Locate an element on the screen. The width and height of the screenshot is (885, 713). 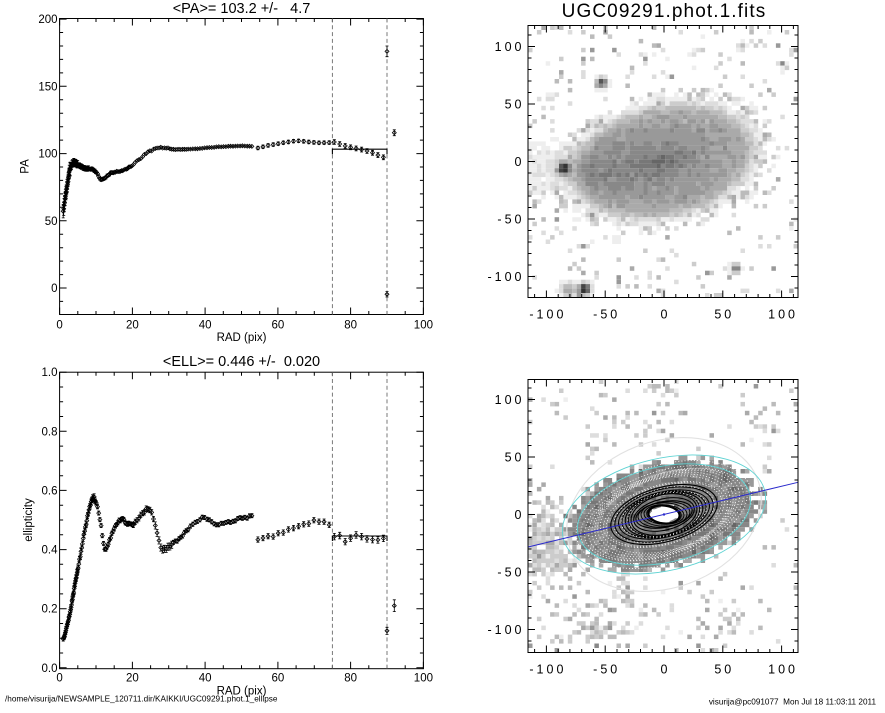
svg-text: <PA>= 103.2 +/- 4.7 is located at coordinates (242, 9).